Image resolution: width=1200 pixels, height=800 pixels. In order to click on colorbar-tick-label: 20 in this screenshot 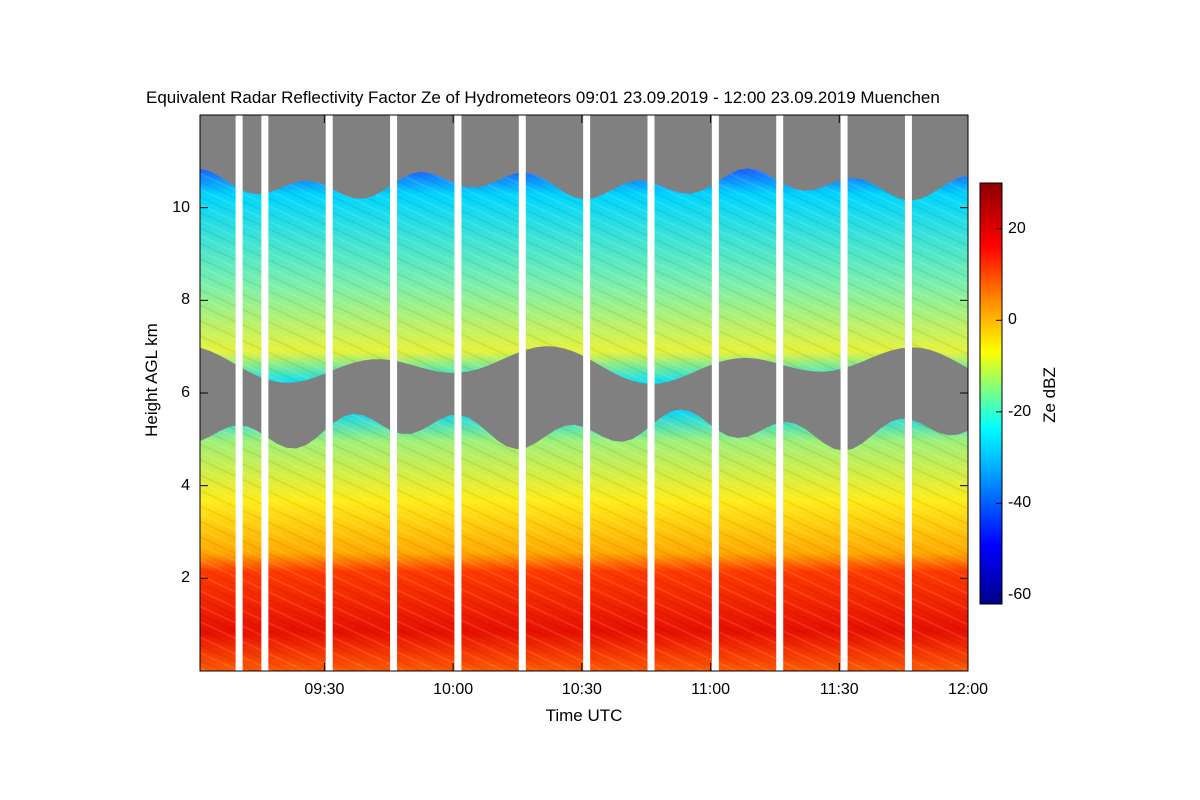, I will do `click(1017, 228)`.